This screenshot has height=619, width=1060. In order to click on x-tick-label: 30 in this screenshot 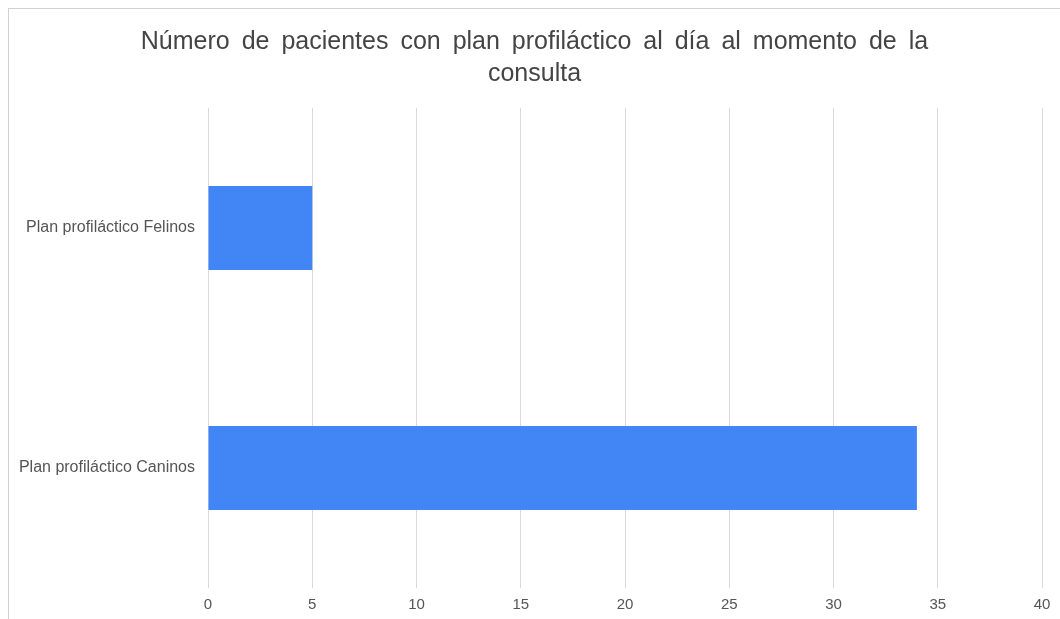, I will do `click(833, 604)`.